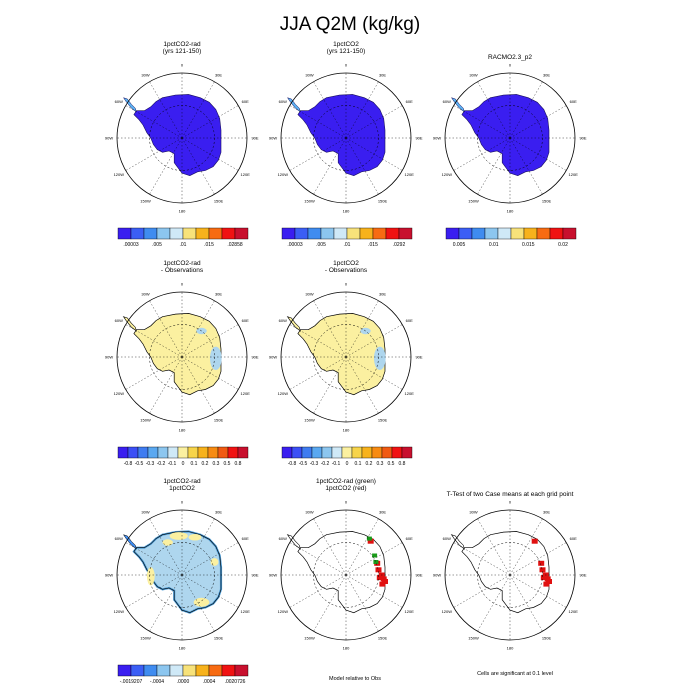 The height and width of the screenshot is (700, 700). What do you see at coordinates (182, 481) in the screenshot?
I see `panel-title-p7-0: 1pctCO2-rad` at bounding box center [182, 481].